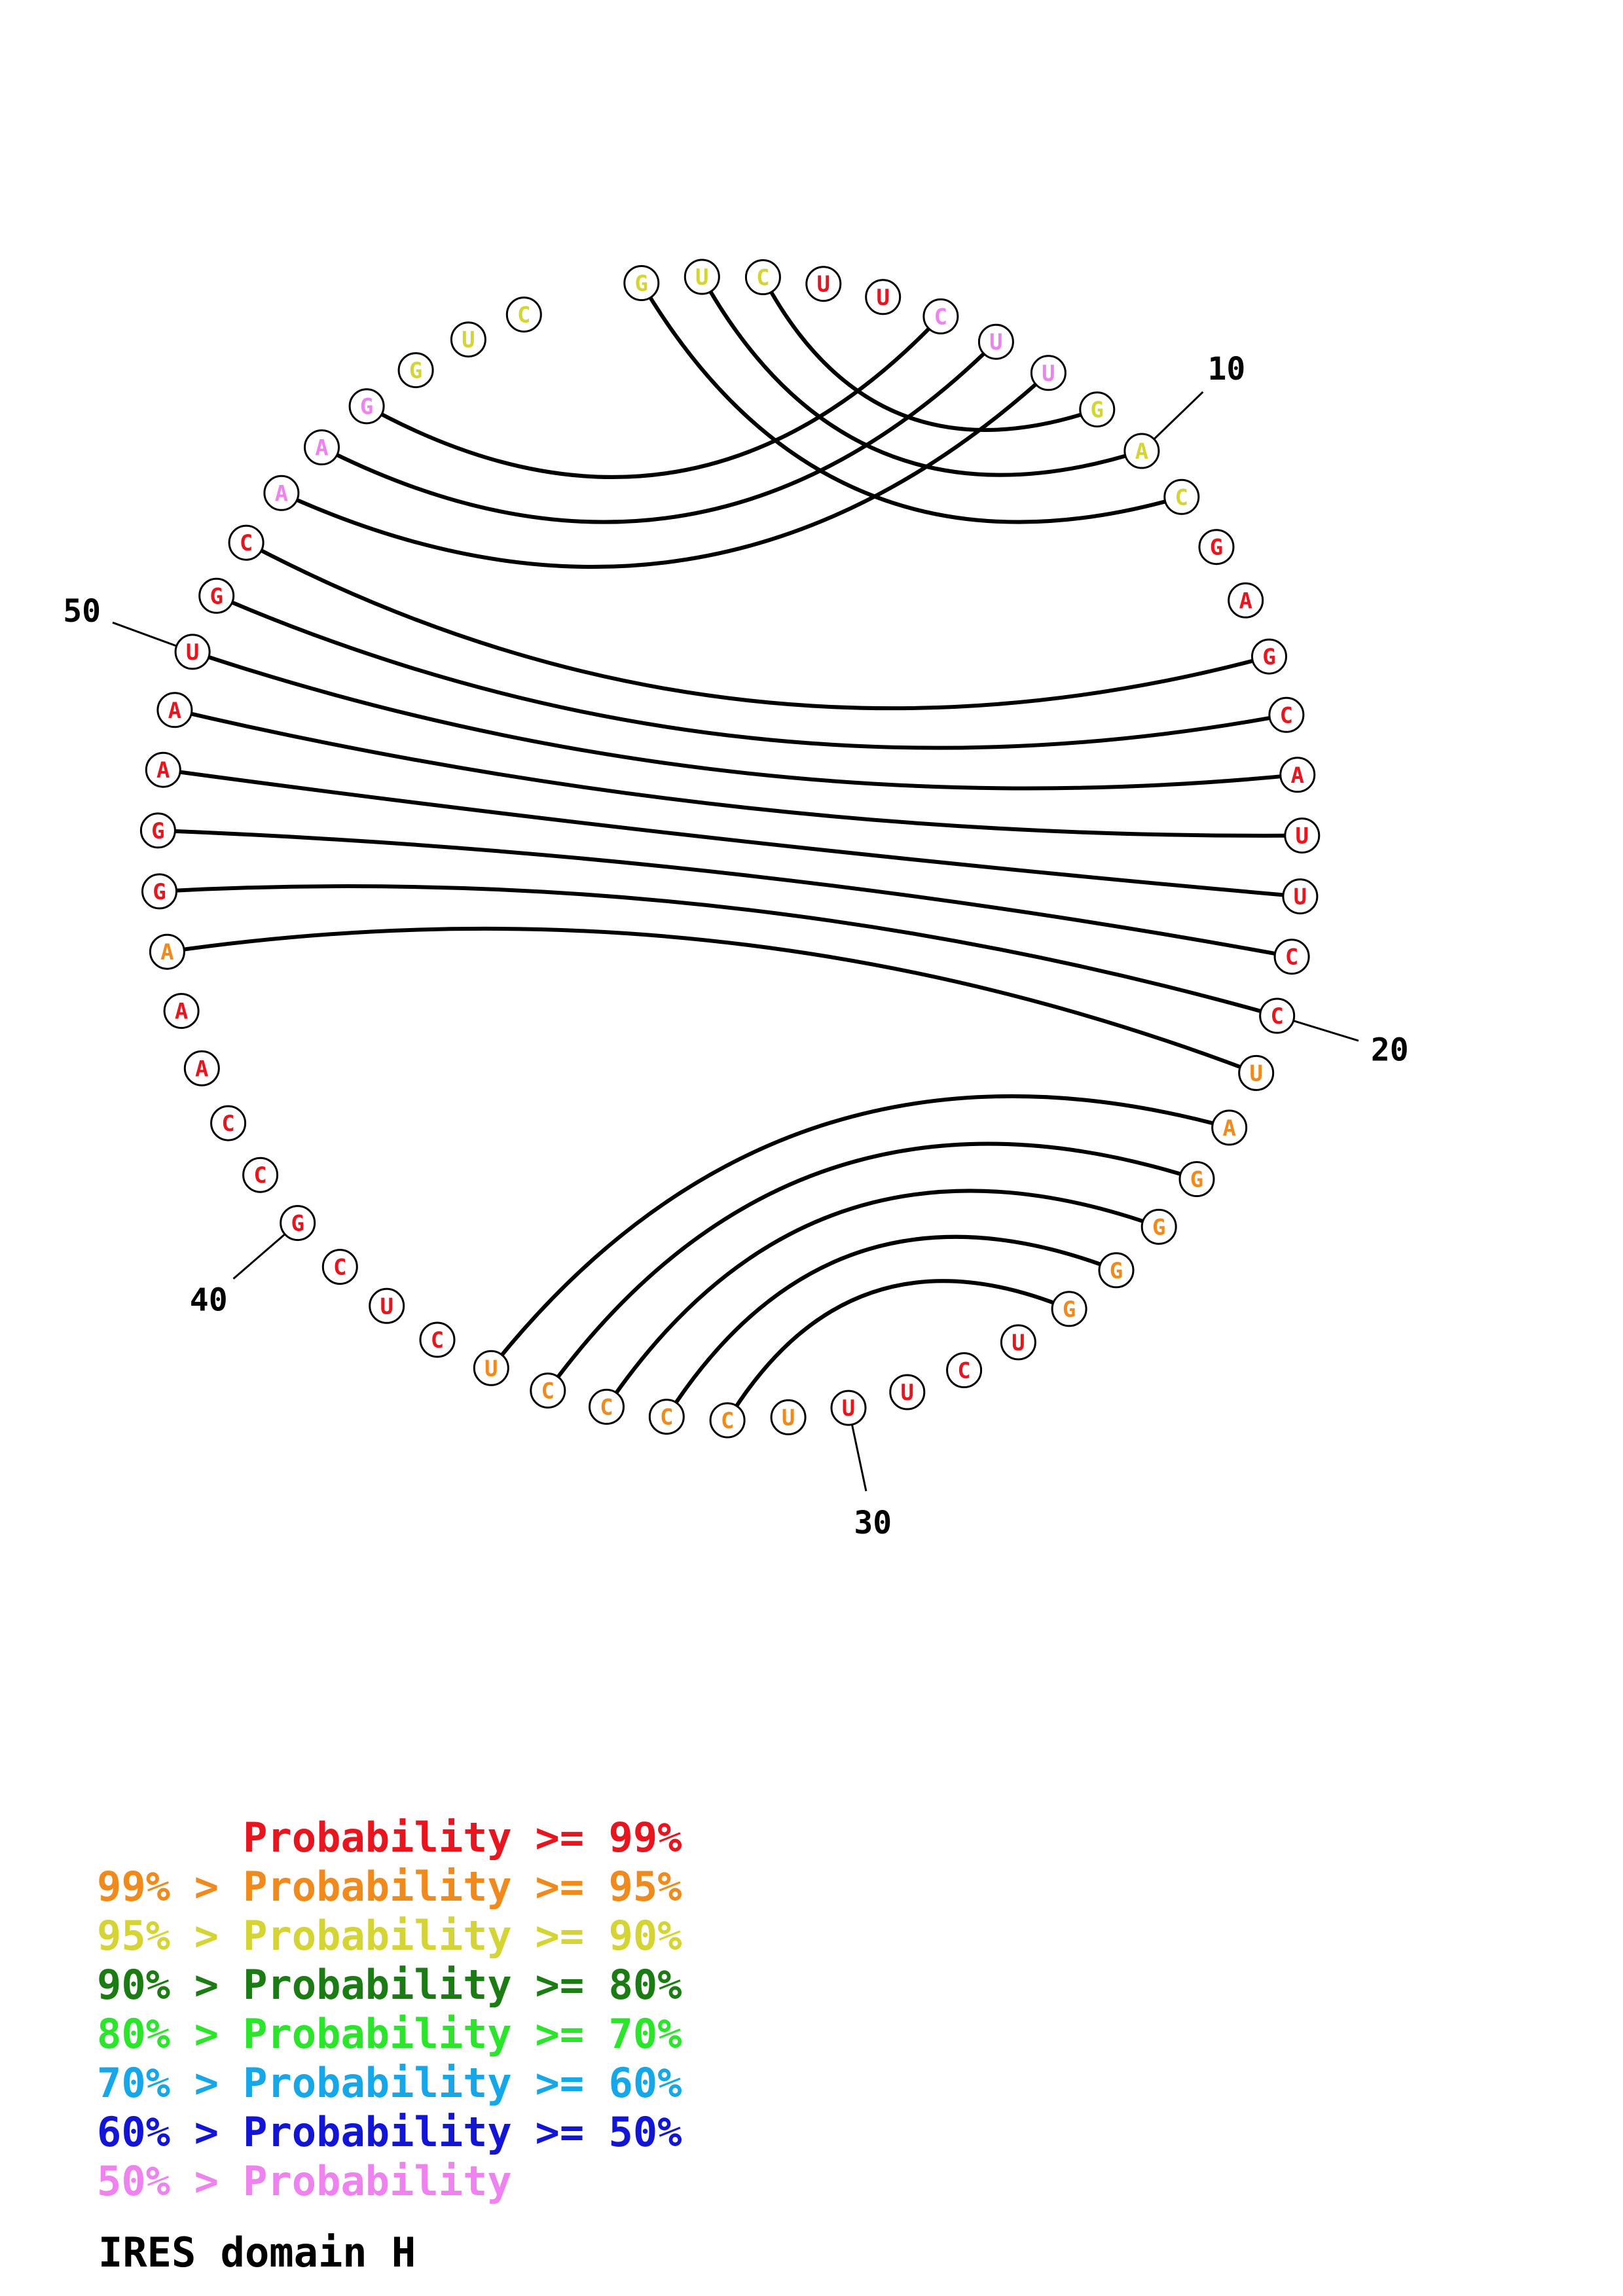  What do you see at coordinates (133, 1985) in the screenshot?
I see `legend-lower: 90%` at bounding box center [133, 1985].